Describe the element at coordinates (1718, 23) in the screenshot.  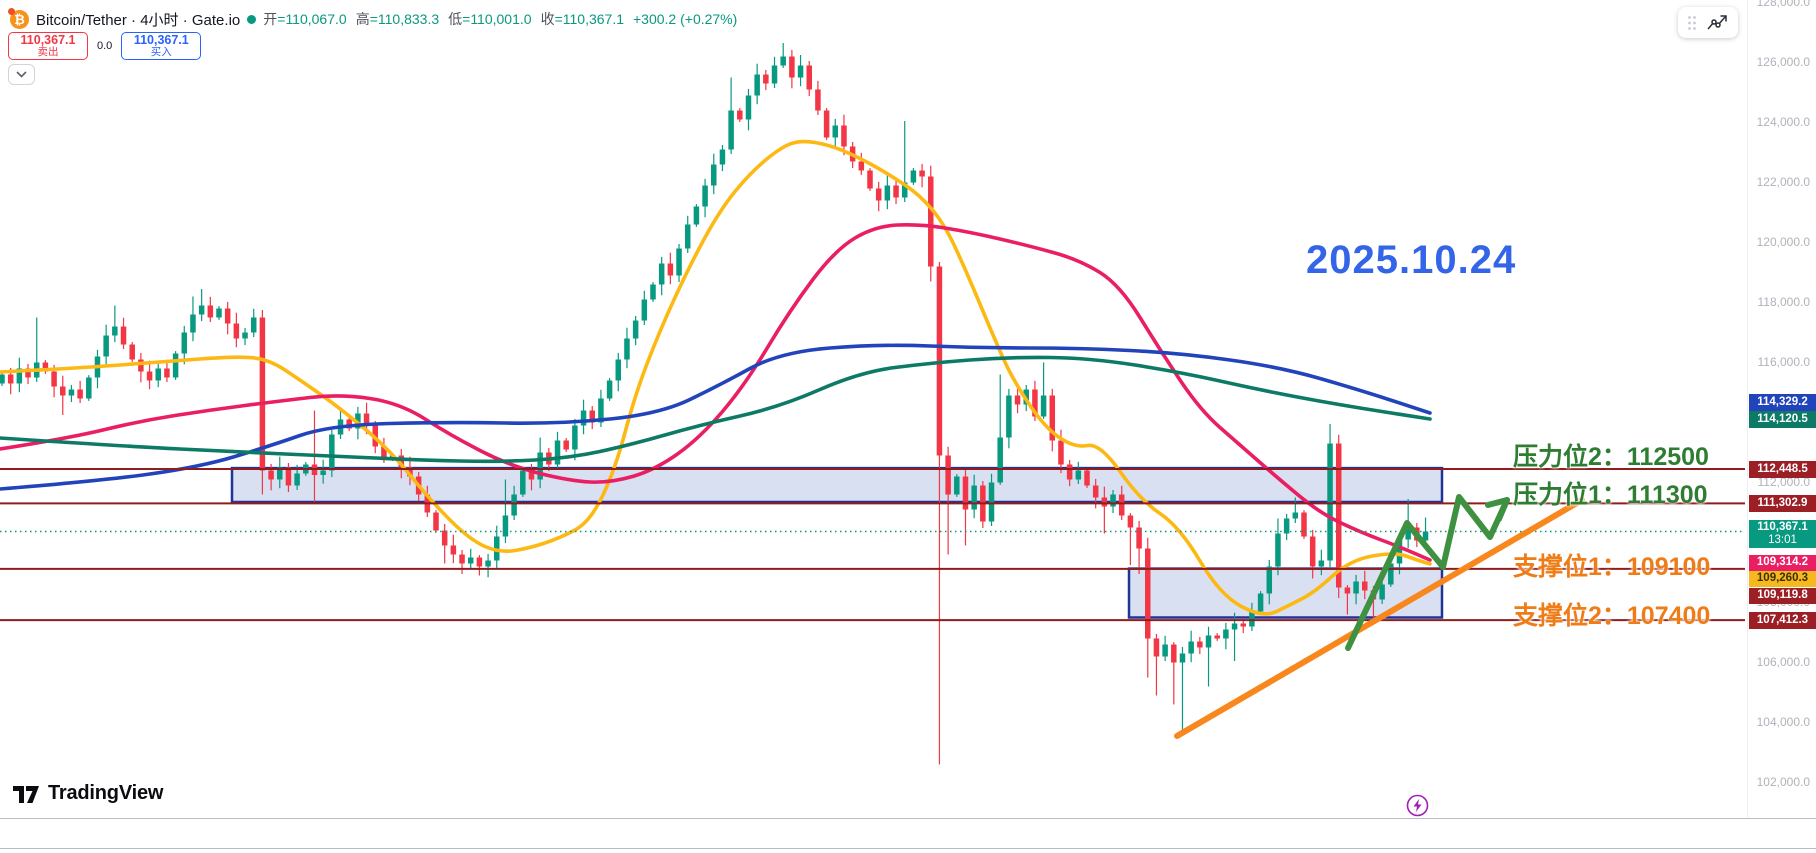
I see `polyline-drawing-icon` at that location.